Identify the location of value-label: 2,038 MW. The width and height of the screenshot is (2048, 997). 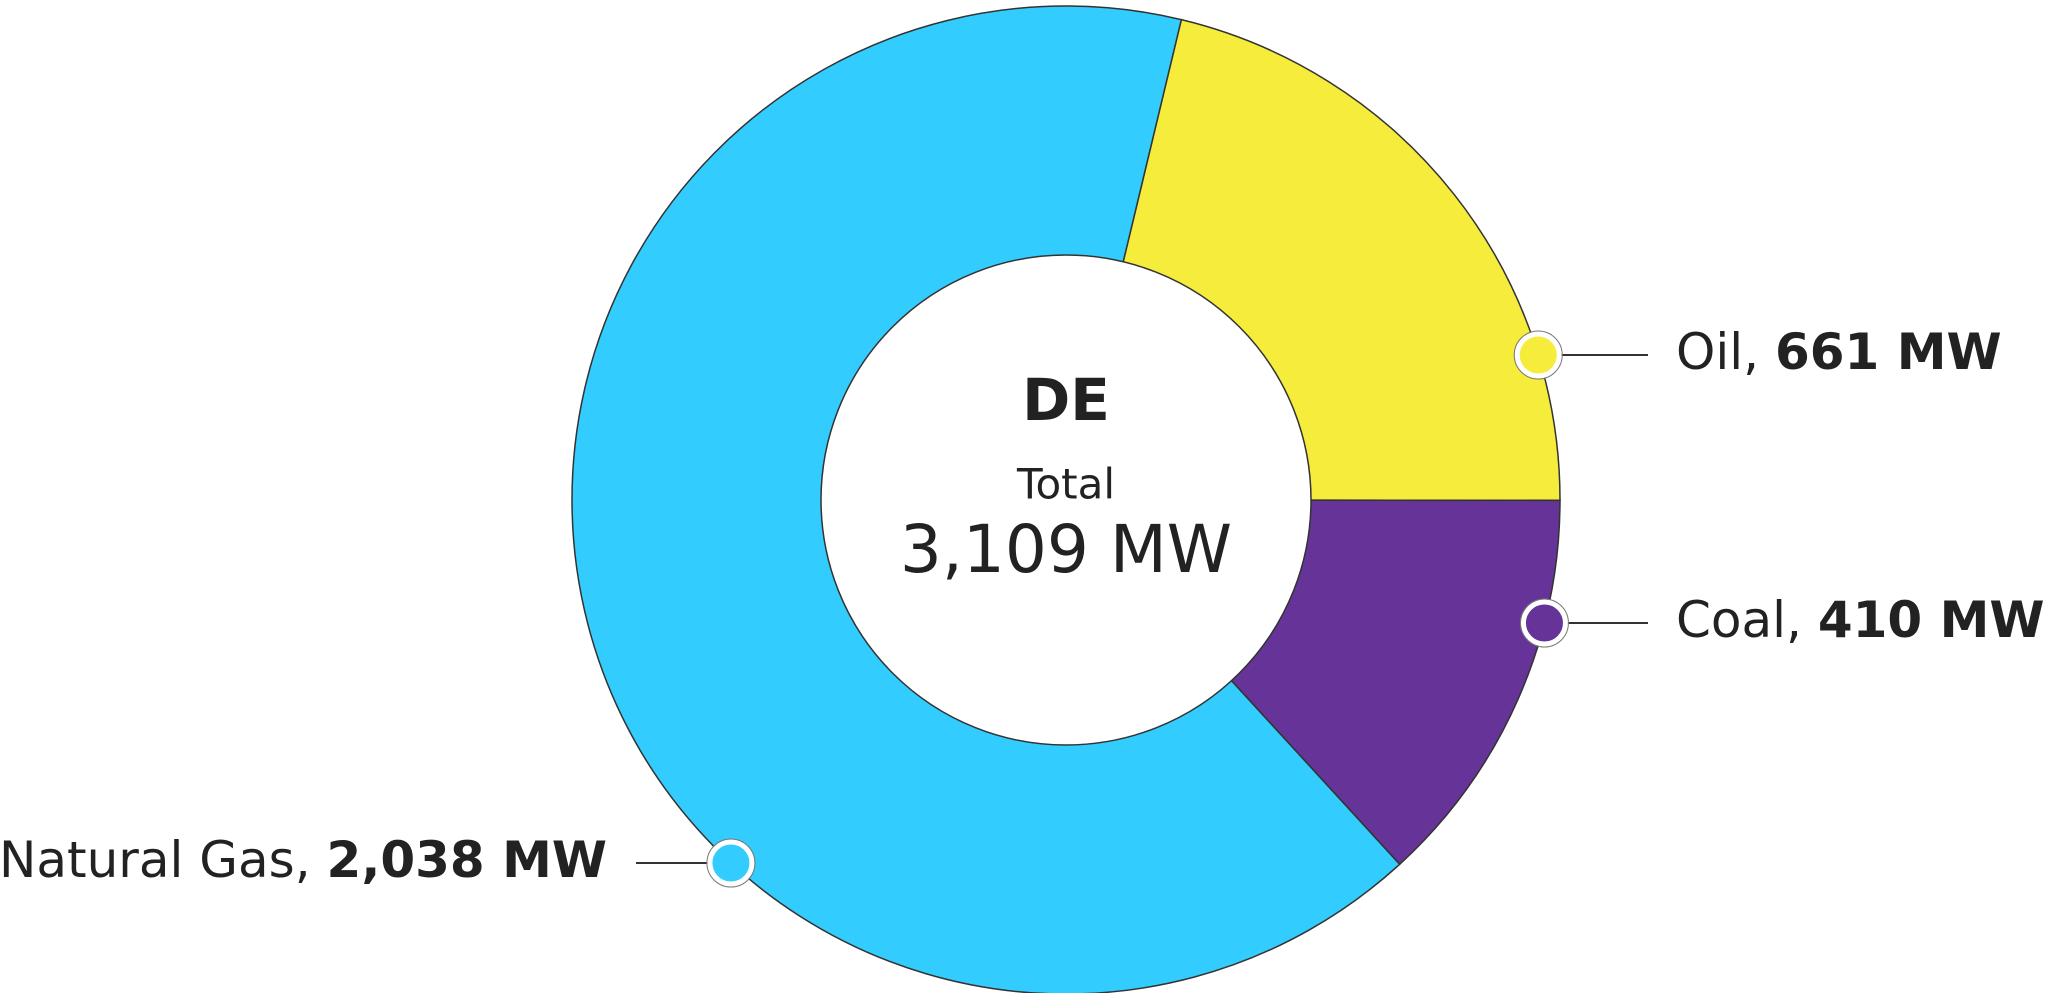
(467, 860).